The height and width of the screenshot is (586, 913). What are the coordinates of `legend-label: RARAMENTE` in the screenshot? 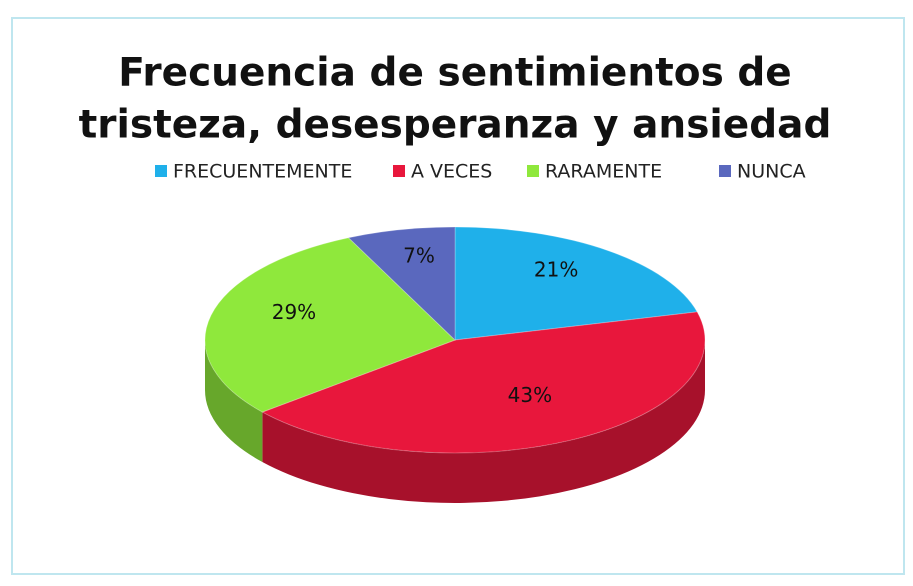 It's located at (603, 172).